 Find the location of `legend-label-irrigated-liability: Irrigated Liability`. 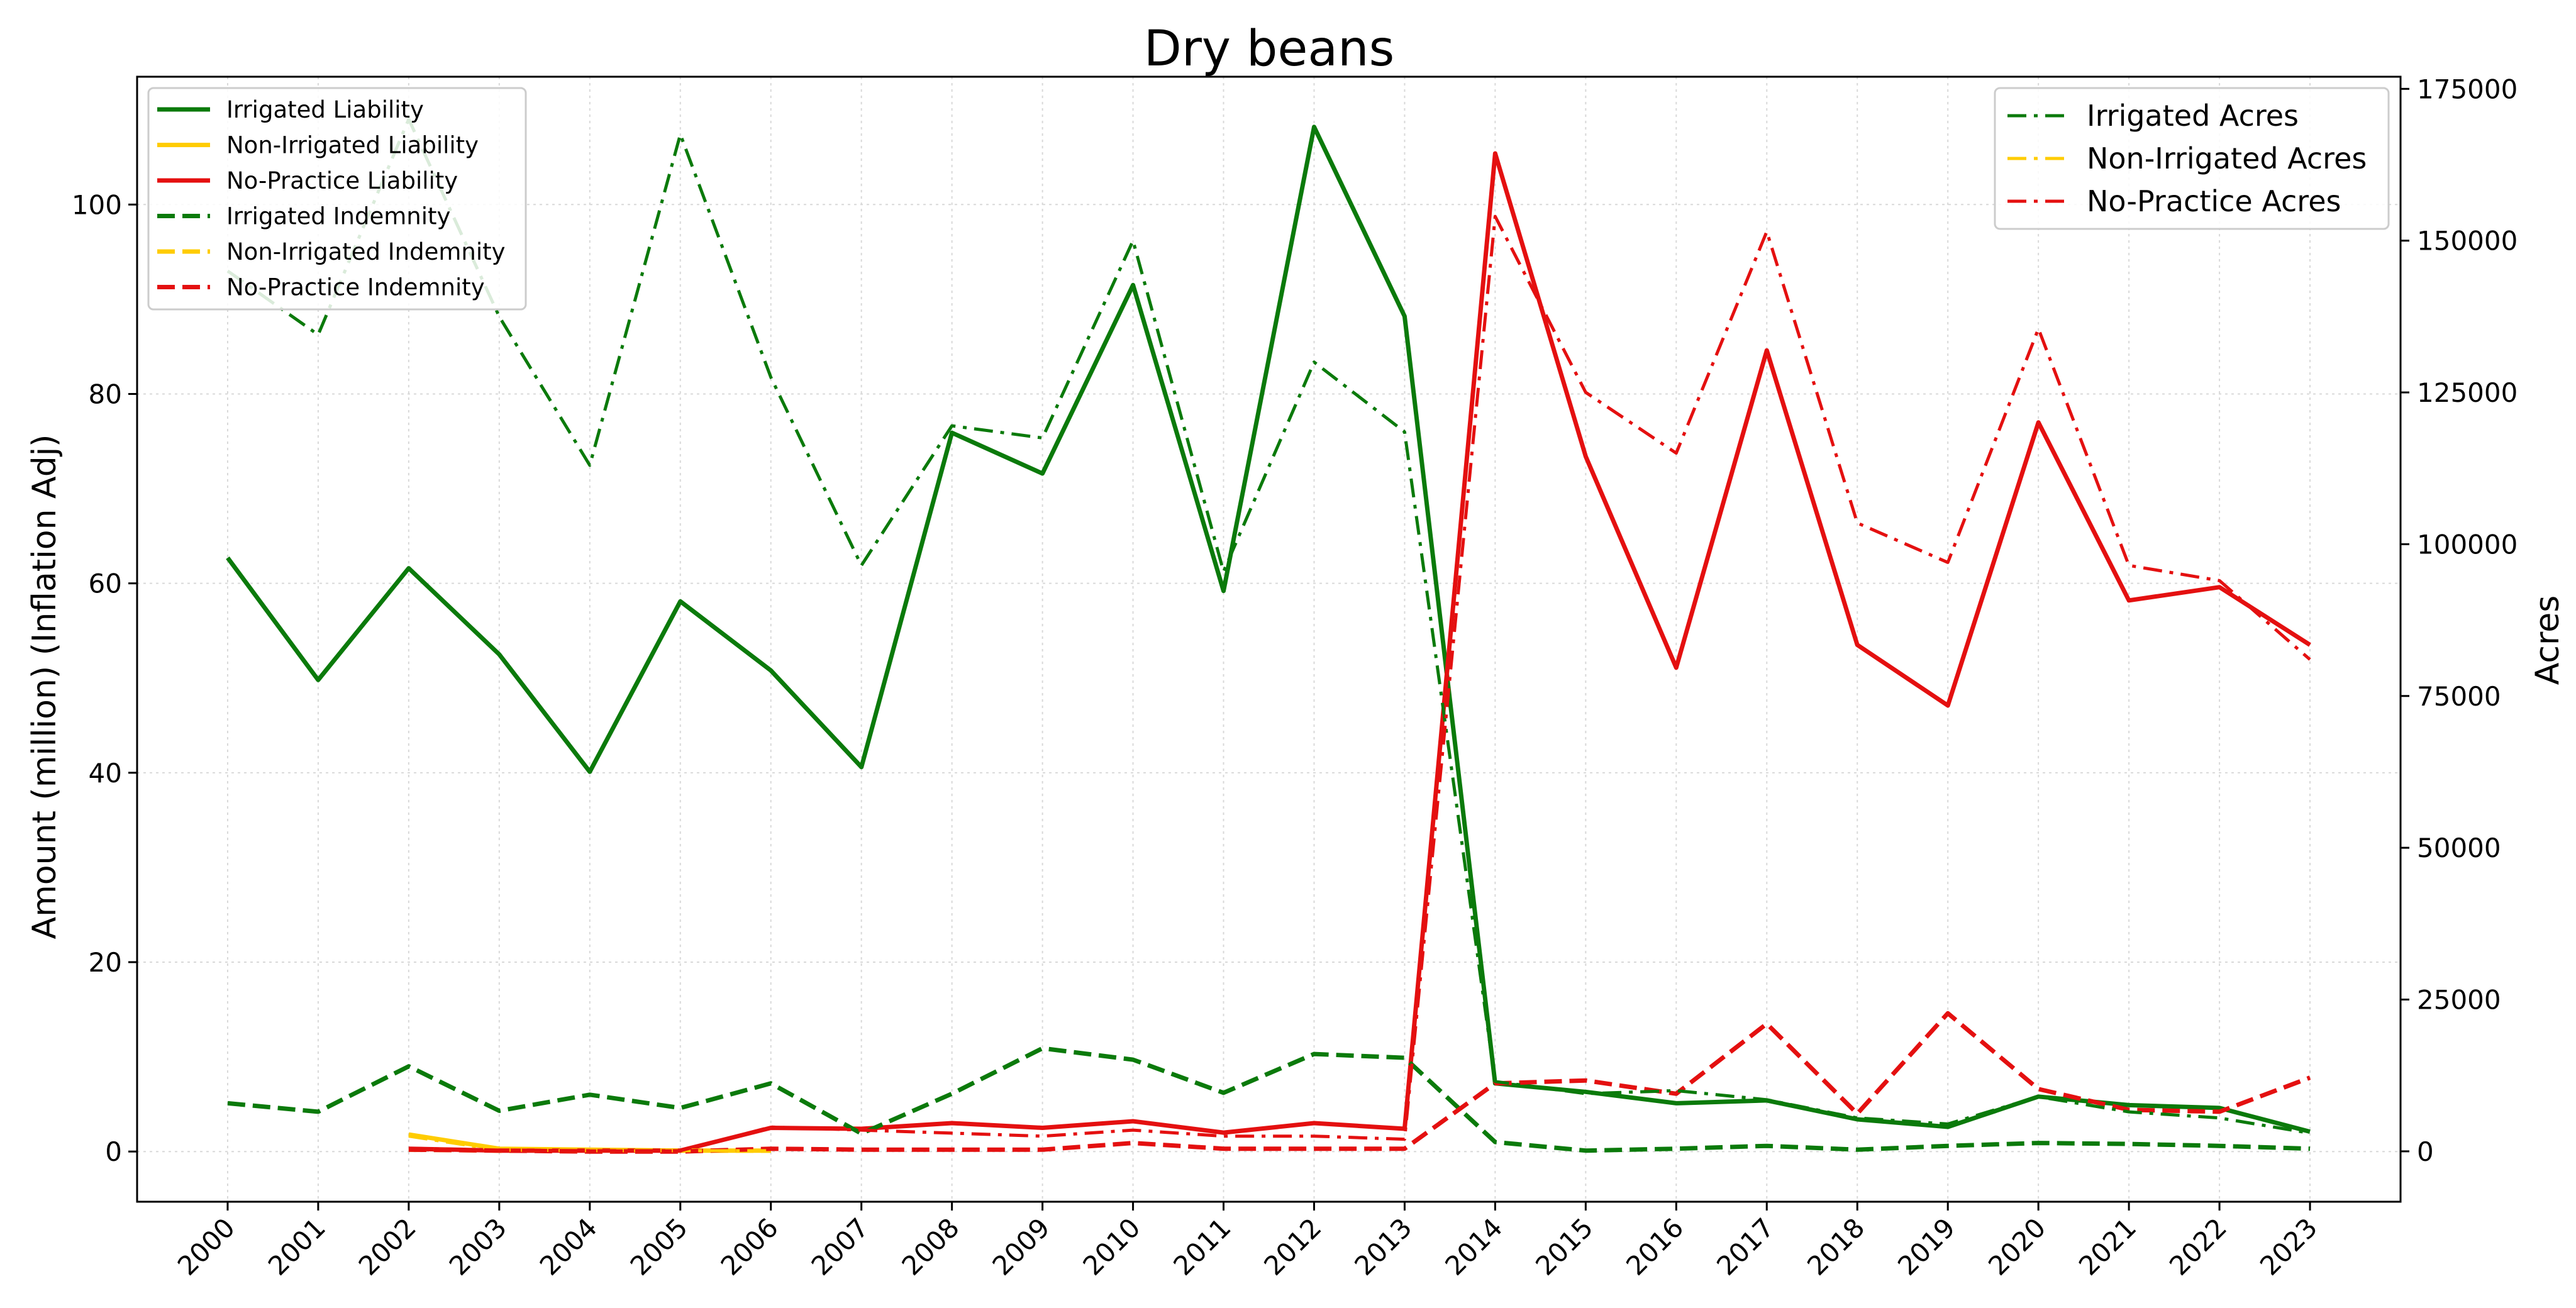

legend-label-irrigated-liability: Irrigated Liability is located at coordinates (325, 109).